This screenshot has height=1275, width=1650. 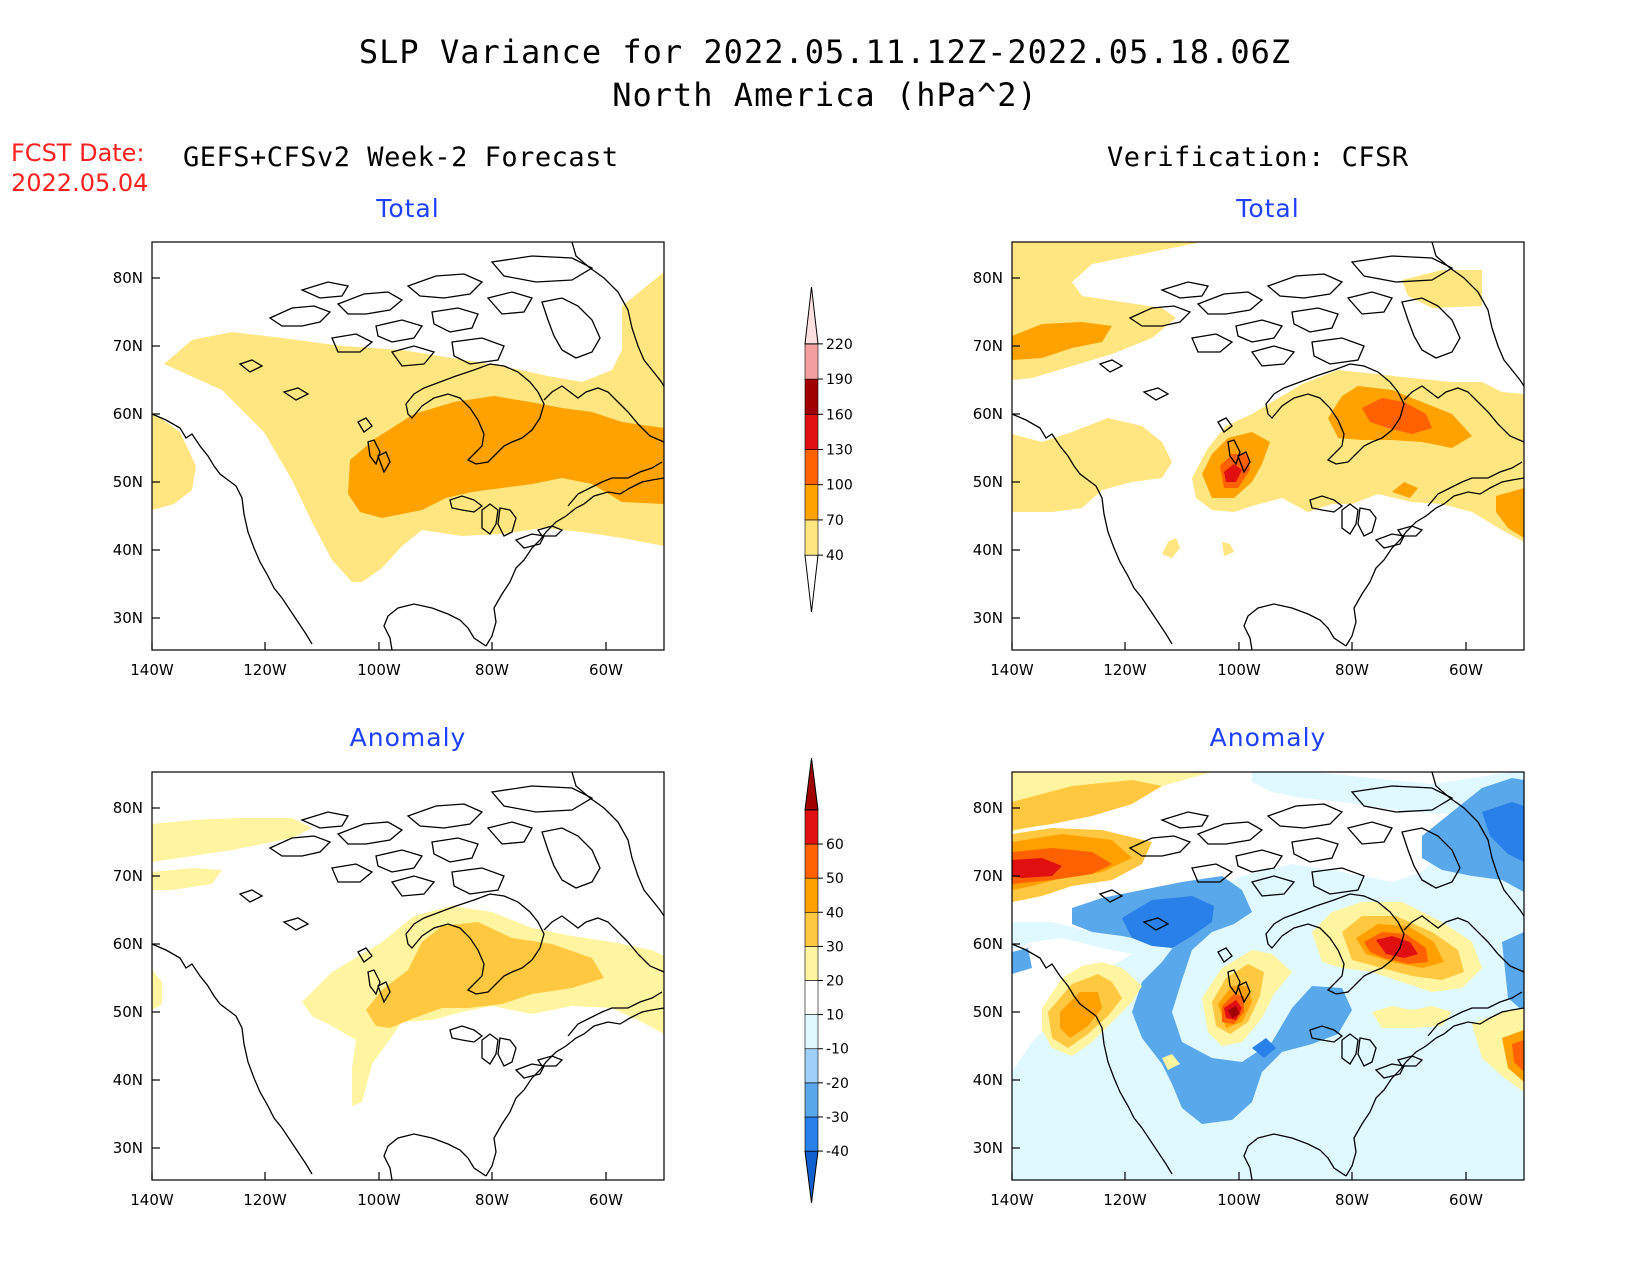 What do you see at coordinates (401, 157) in the screenshot?
I see `forecast-header: GEFS+CFSv2 Week-2 Forecast` at bounding box center [401, 157].